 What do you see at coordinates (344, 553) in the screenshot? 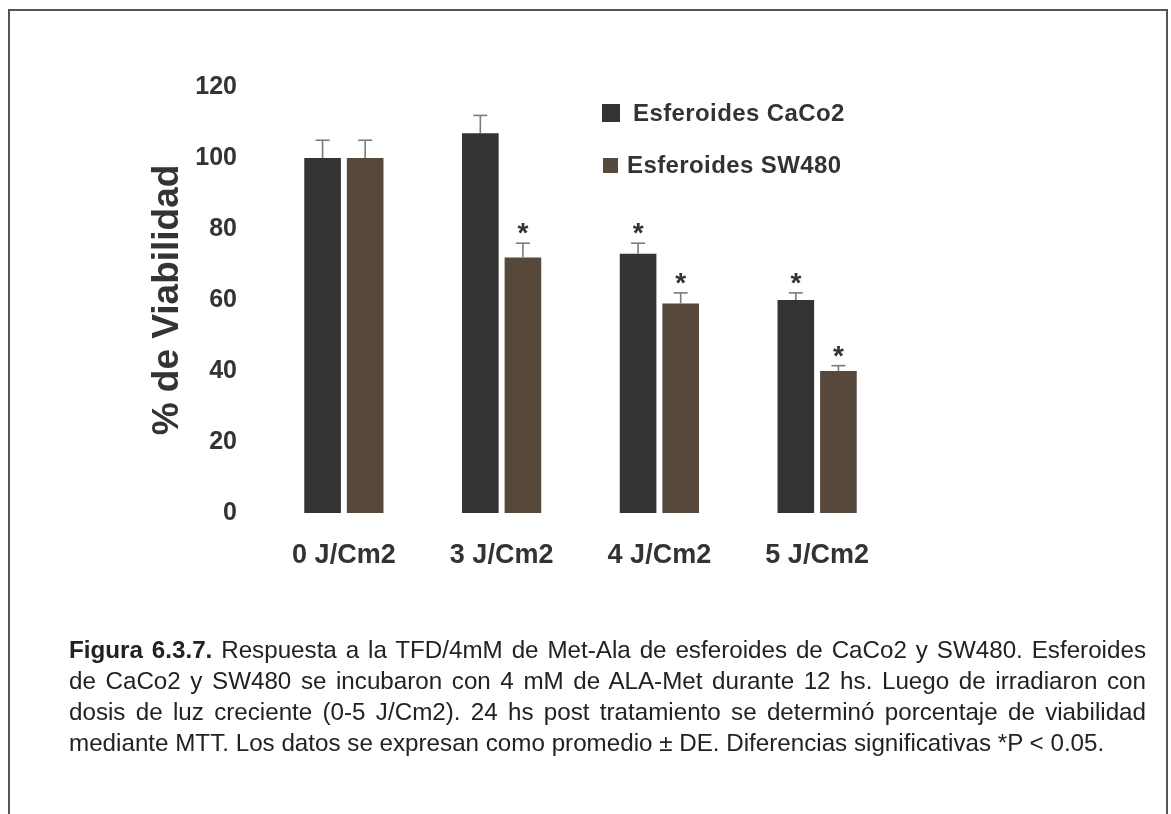
I see `x-tick-label: 0 J/Cm2` at bounding box center [344, 553].